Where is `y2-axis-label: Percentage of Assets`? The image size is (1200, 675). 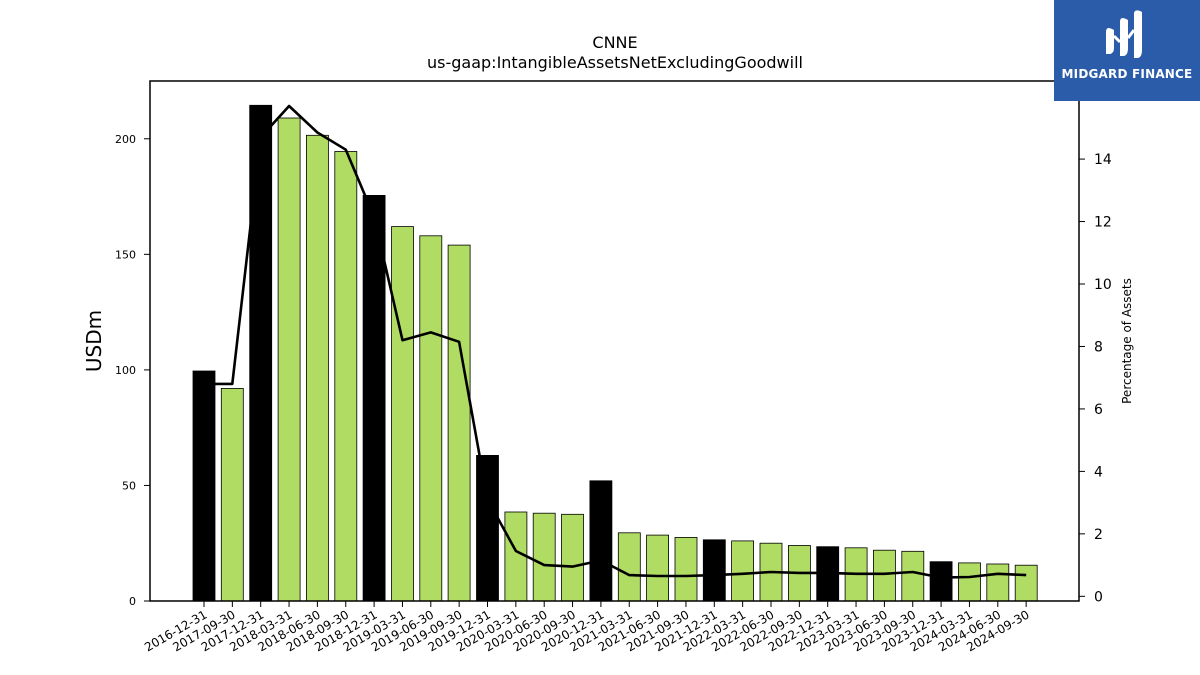
y2-axis-label: Percentage of Assets is located at coordinates (1127, 341).